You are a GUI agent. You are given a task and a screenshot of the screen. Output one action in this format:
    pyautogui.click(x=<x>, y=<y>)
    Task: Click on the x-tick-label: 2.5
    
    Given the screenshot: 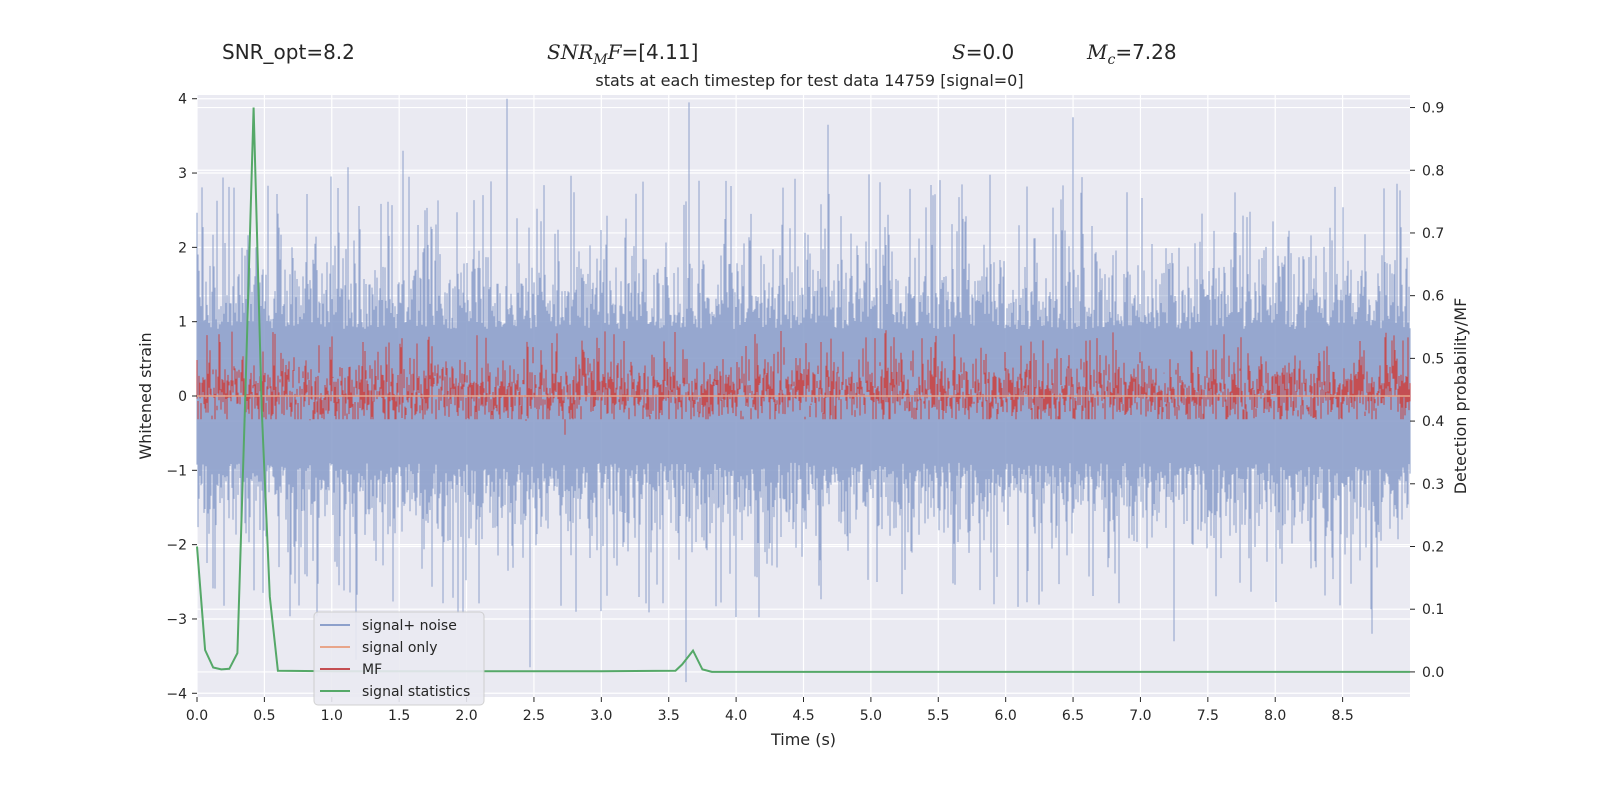 What is the action you would take?
    pyautogui.click(x=534, y=716)
    